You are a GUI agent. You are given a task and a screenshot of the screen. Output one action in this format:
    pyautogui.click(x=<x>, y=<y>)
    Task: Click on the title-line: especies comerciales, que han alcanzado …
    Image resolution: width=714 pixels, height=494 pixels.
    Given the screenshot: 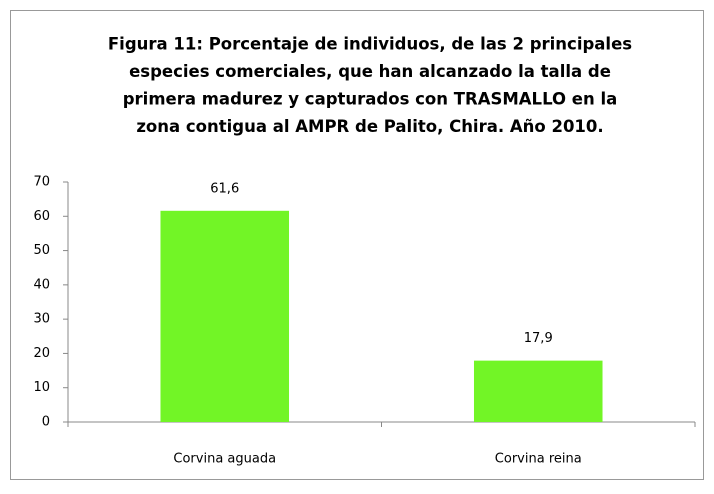 What is the action you would take?
    pyautogui.click(x=370, y=71)
    